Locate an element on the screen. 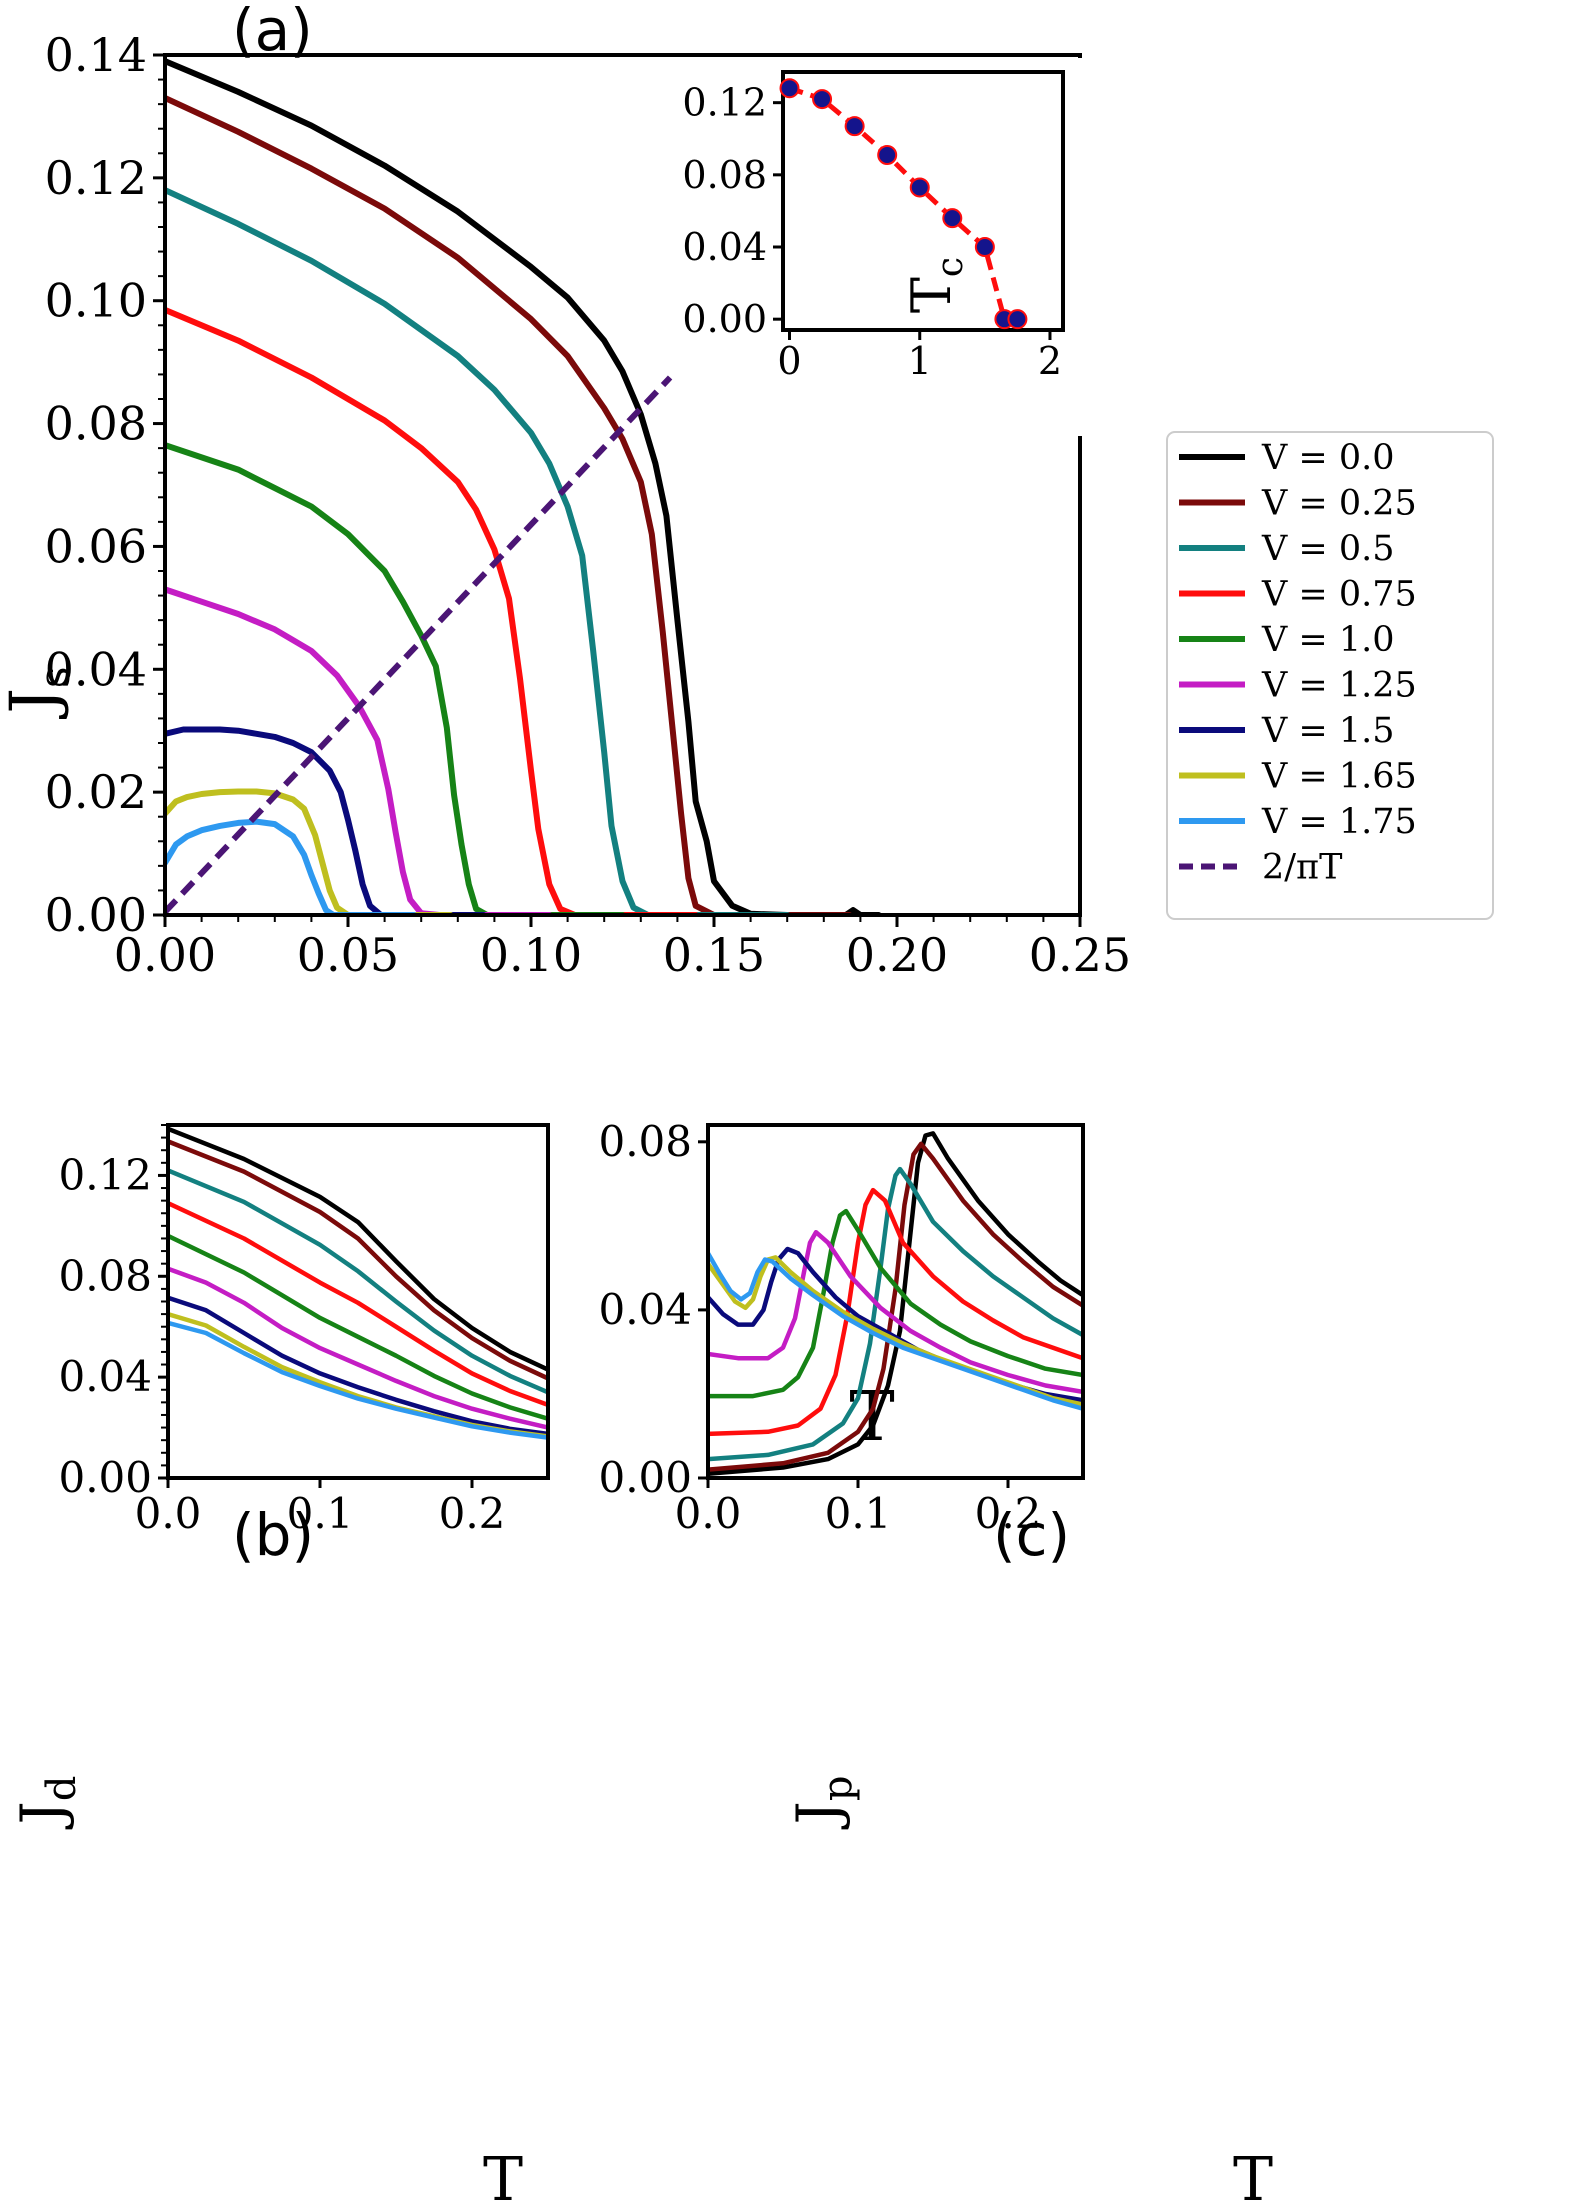 This screenshot has width=1578, height=2202. plot-a-ytick-label-2: 0.04 is located at coordinates (96, 669).